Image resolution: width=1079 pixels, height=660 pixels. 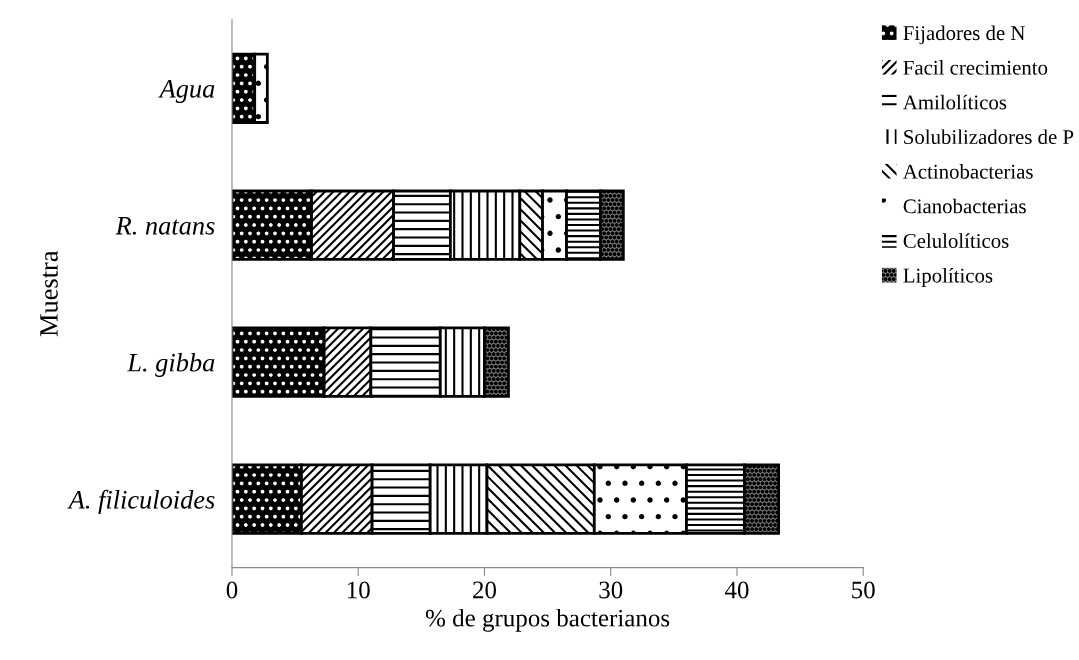 I want to click on x-tick-label: 30, so click(x=611, y=590).